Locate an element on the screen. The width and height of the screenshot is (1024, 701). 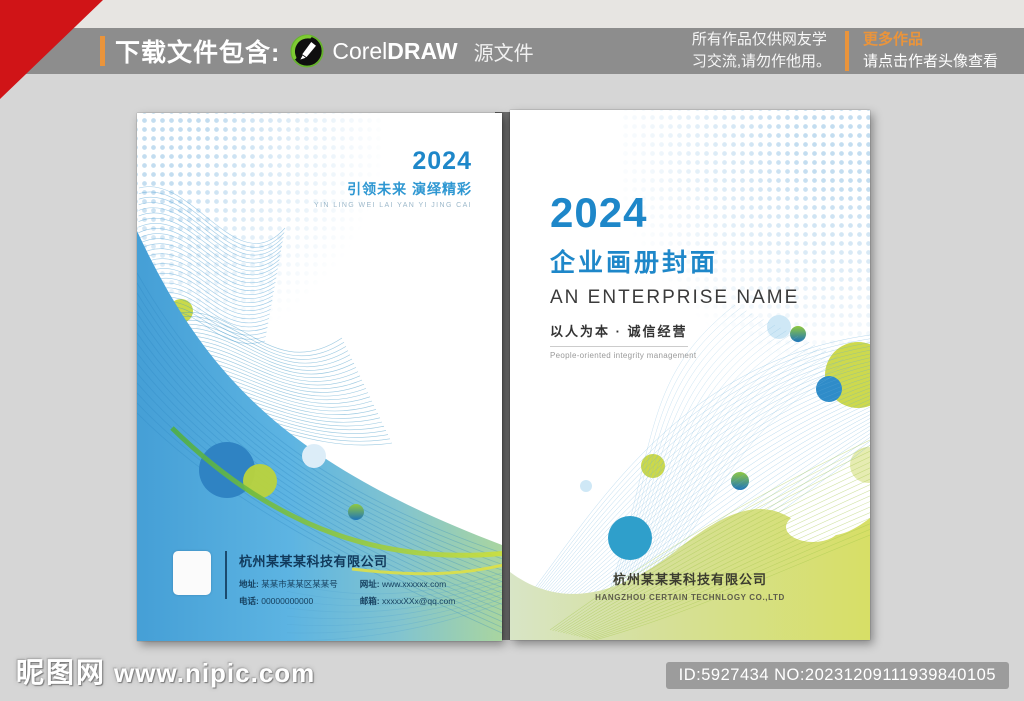
site-watermark: 昵图网 www.nipic.com is located at coordinates (165, 671).